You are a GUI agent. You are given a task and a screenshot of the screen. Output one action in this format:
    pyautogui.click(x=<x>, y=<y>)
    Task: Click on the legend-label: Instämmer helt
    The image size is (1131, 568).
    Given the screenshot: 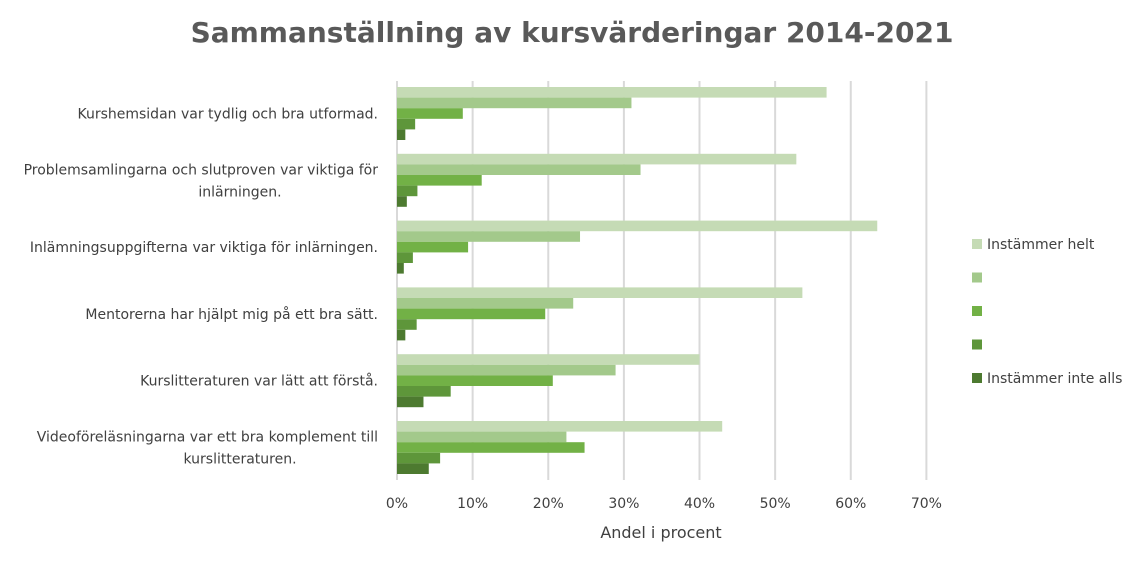 What is the action you would take?
    pyautogui.click(x=1041, y=245)
    